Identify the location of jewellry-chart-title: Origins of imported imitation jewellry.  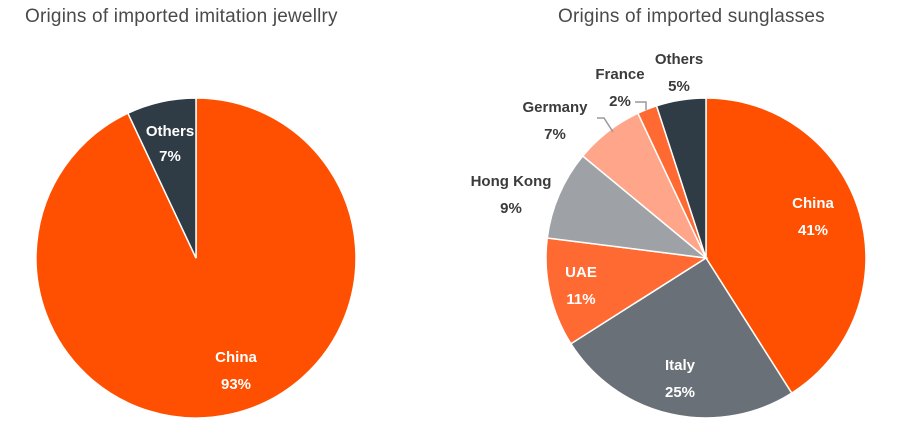
(181, 16).